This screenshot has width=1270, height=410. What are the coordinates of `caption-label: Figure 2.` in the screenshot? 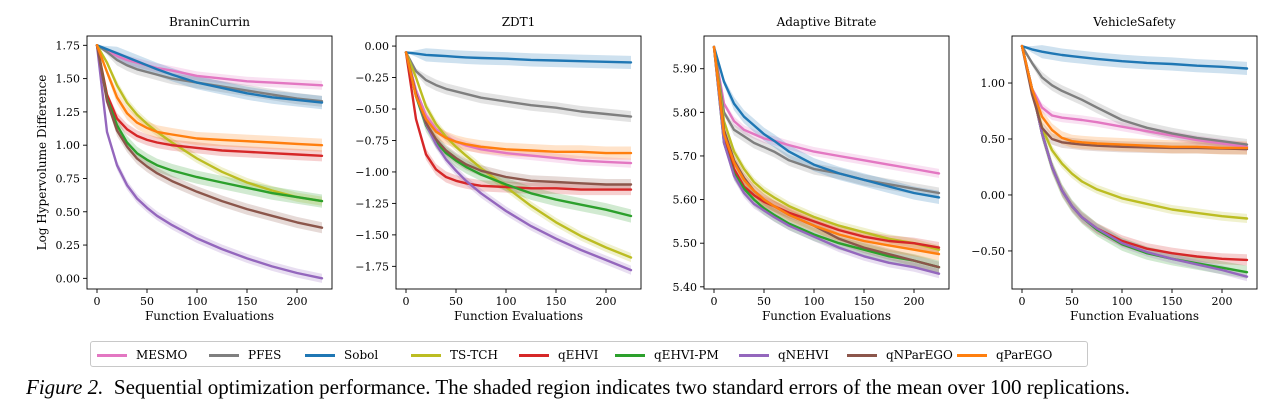 It's located at (65, 387).